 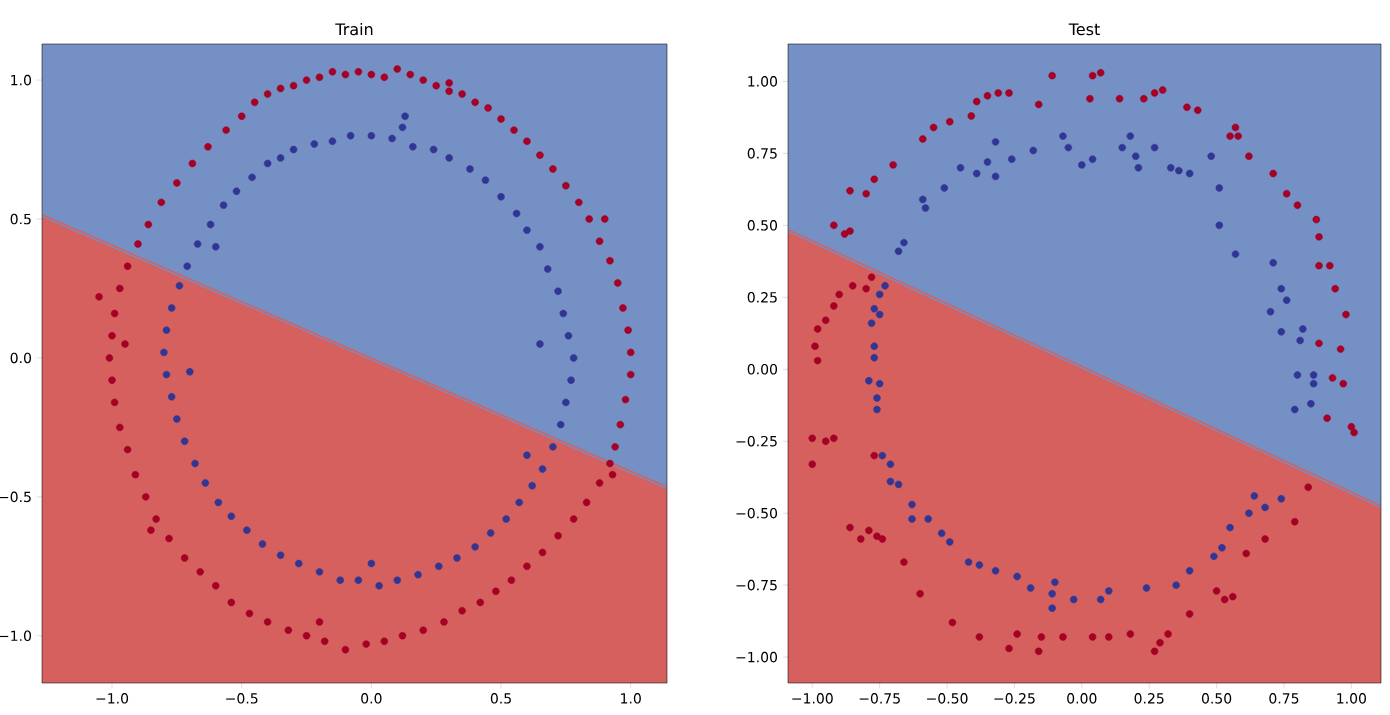 What do you see at coordinates (947, 698) in the screenshot?
I see `x-tick-label: −0.50` at bounding box center [947, 698].